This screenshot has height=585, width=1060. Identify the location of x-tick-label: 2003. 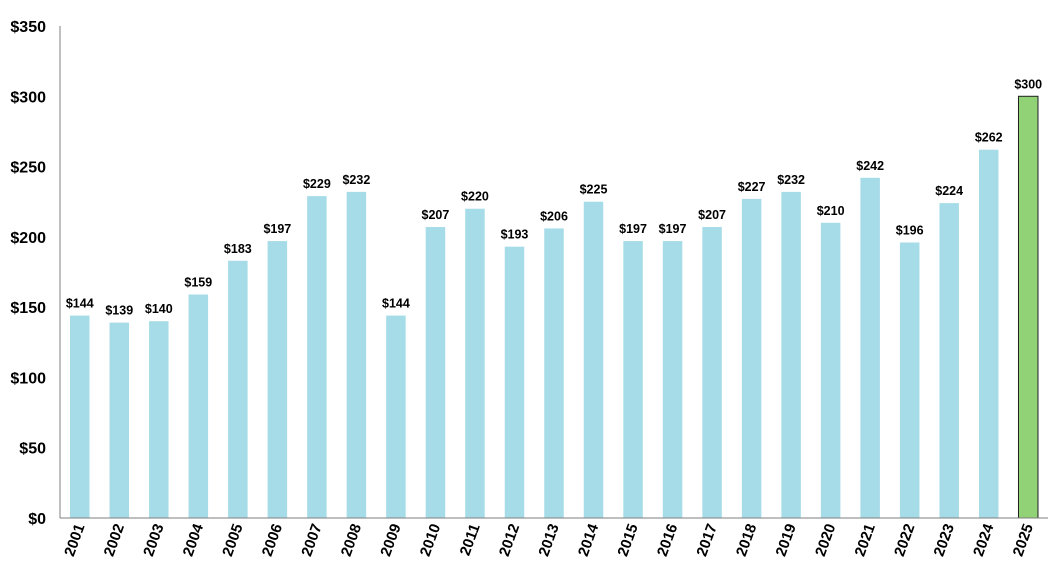
(153, 540).